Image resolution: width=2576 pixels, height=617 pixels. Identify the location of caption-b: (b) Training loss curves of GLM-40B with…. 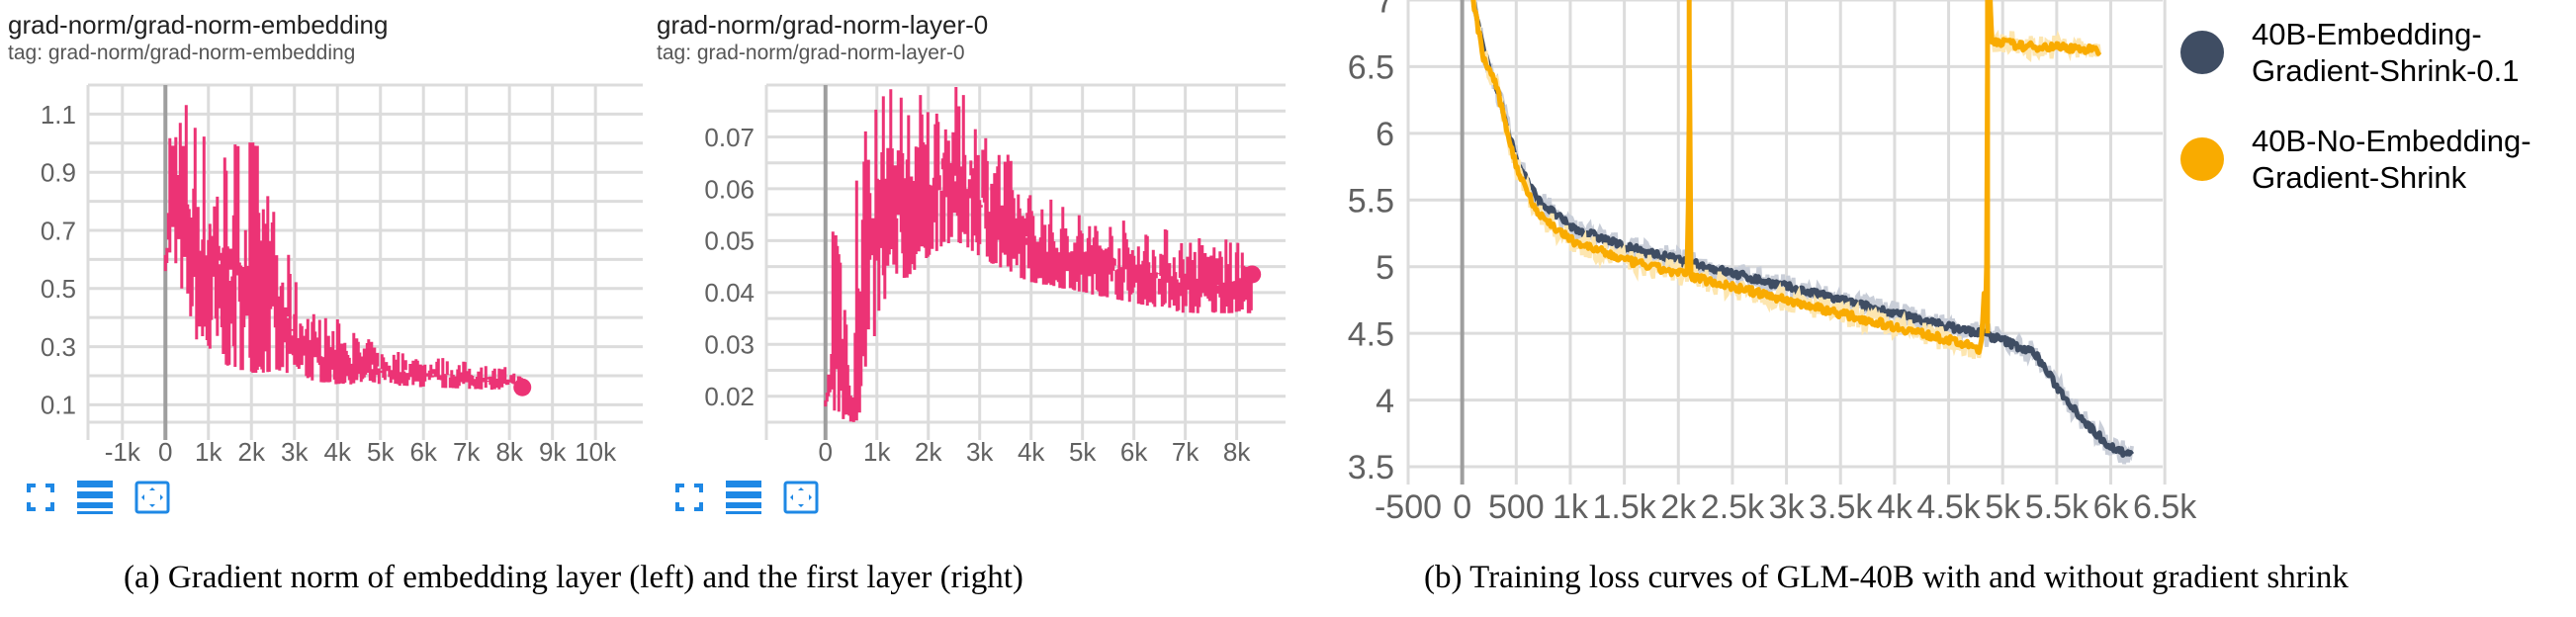
(1886, 577).